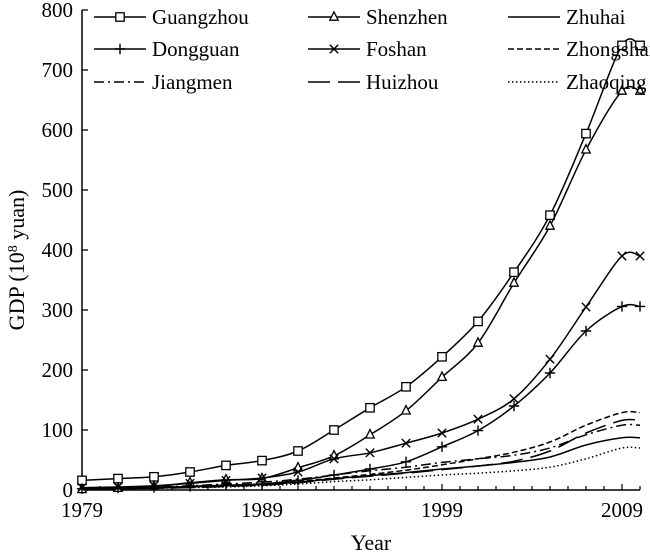 The width and height of the screenshot is (650, 553). What do you see at coordinates (58, 430) in the screenshot?
I see `y-tick-label: 100` at bounding box center [58, 430].